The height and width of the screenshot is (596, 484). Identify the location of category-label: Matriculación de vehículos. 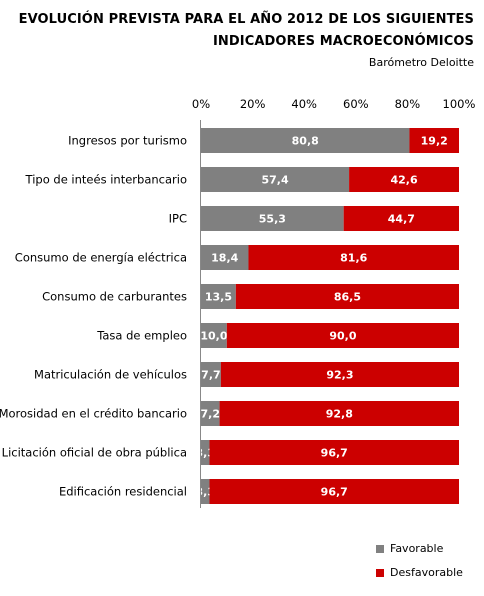
(110, 375).